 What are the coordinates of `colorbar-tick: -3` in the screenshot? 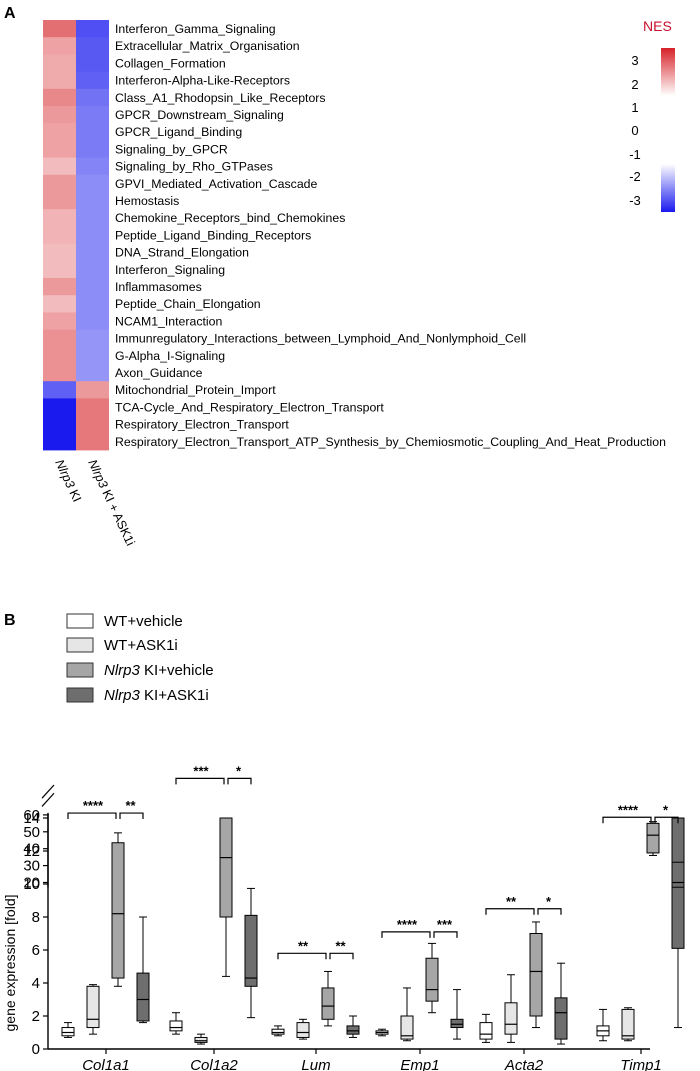 It's located at (635, 200).